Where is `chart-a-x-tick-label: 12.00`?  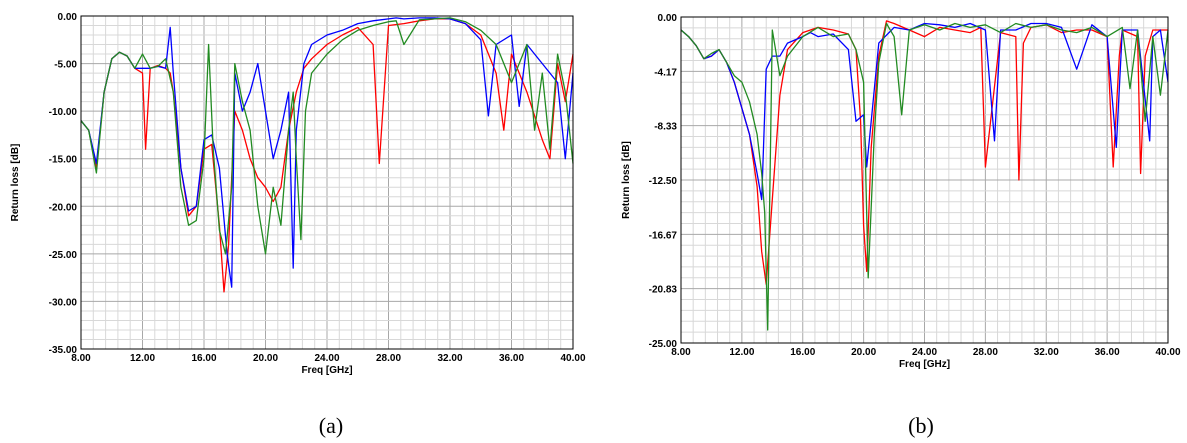
chart-a-x-tick-label: 12.00 is located at coordinates (142, 358).